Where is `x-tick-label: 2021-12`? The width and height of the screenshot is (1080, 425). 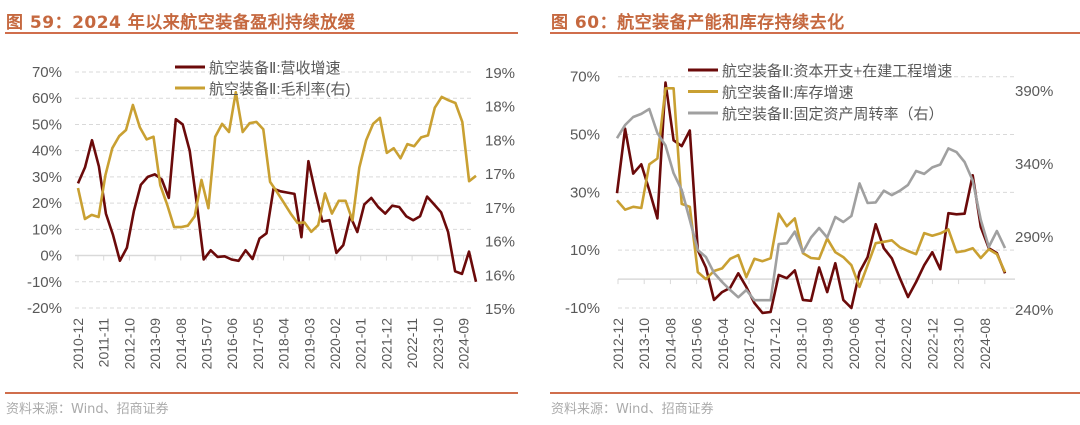
x-tick-label: 2021-12 is located at coordinates (386, 344).